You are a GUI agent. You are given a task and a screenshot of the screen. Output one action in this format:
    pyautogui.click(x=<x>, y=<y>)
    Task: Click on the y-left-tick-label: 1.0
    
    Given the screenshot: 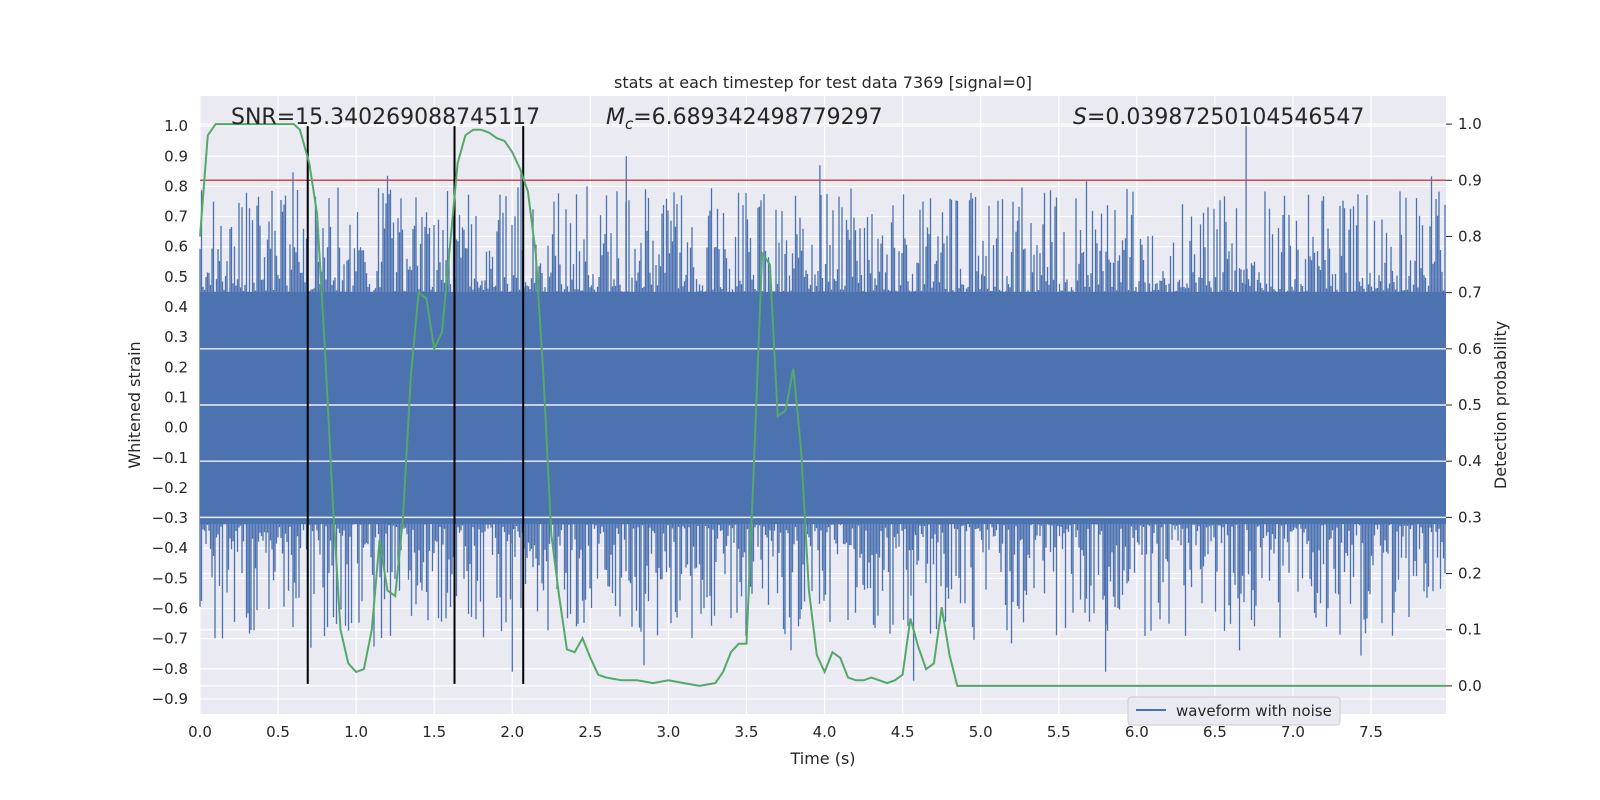 What is the action you would take?
    pyautogui.click(x=176, y=126)
    